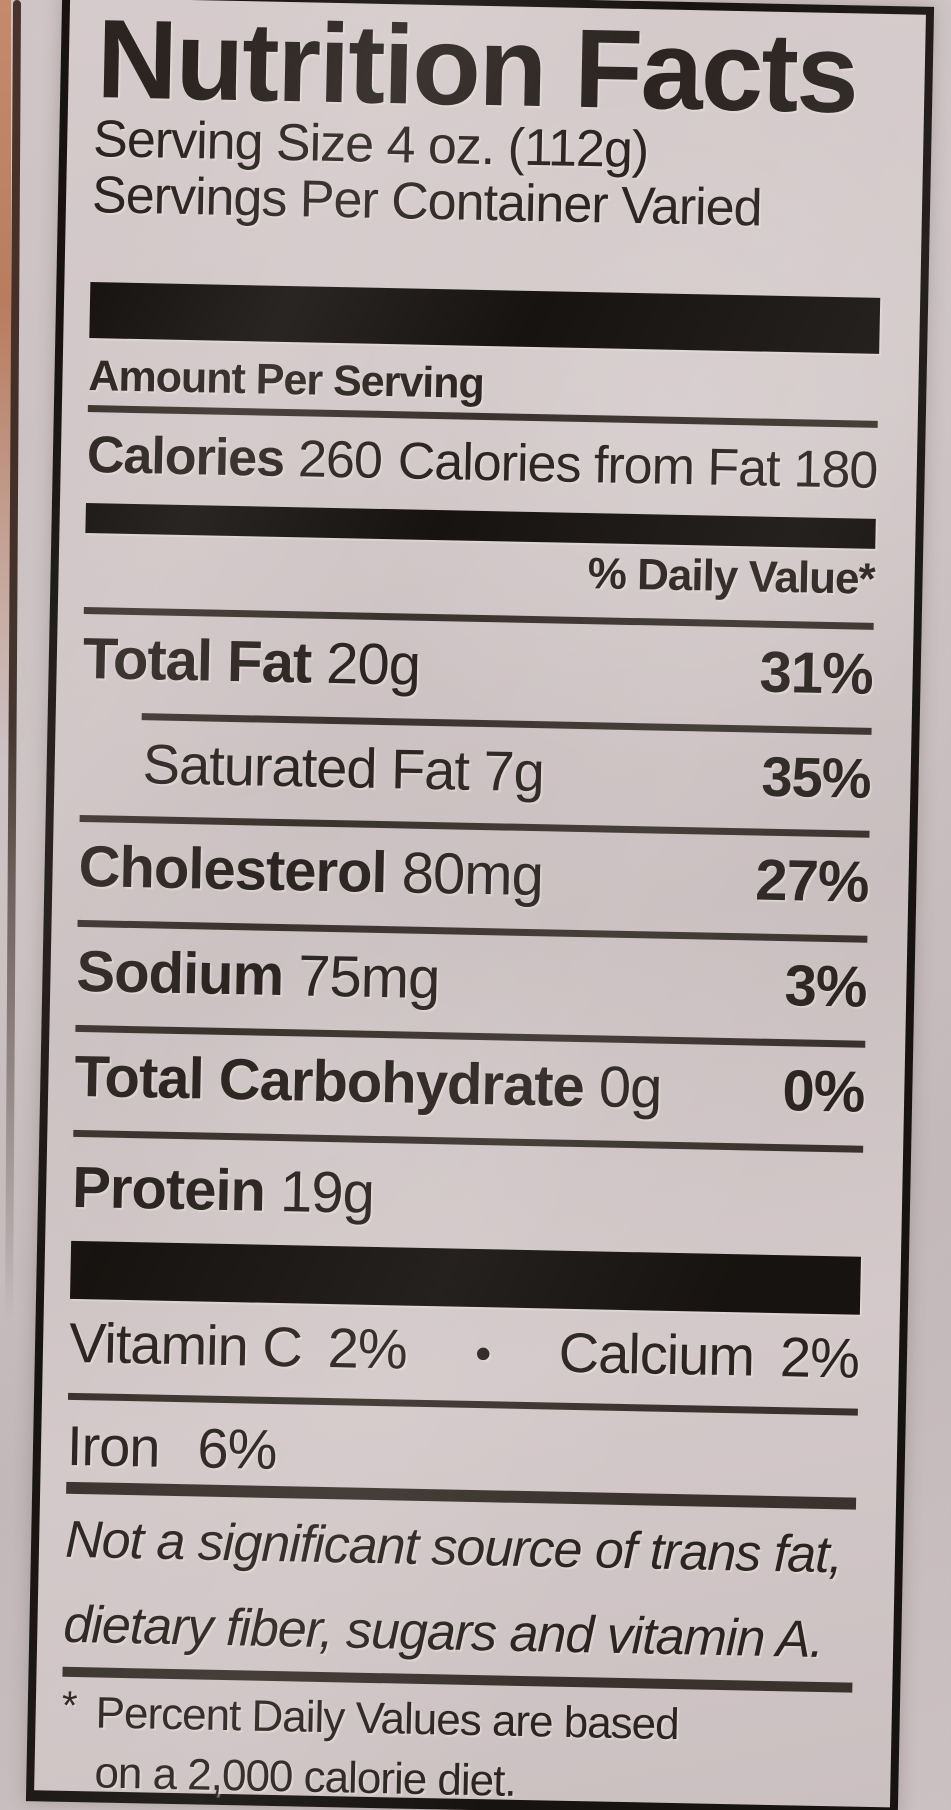 This screenshot has height=1810, width=951. Describe the element at coordinates (477, 68) in the screenshot. I see `label-title: Nutrition Facts` at that location.